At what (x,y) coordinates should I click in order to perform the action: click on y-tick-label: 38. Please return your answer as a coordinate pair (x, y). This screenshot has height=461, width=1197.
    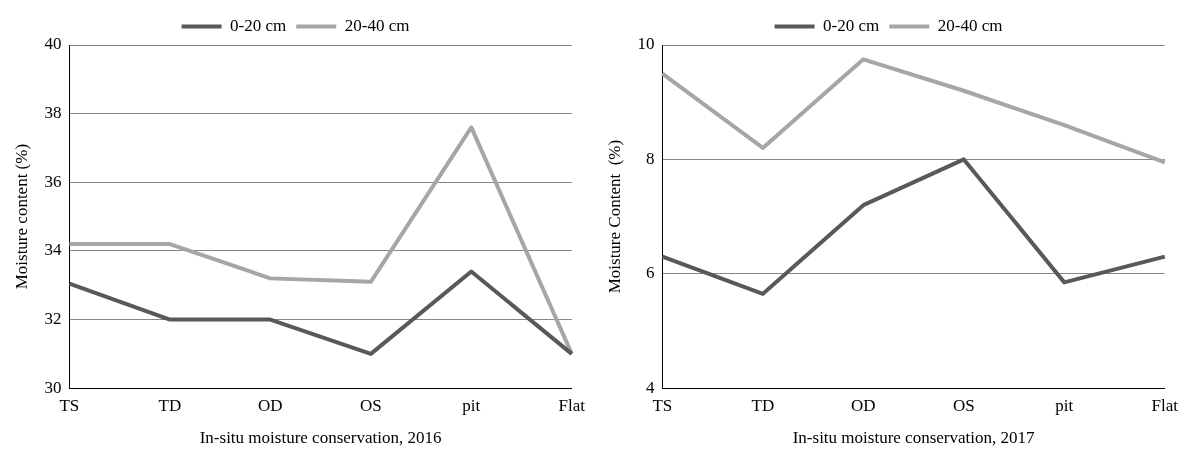
    Looking at the image, I should click on (53, 113).